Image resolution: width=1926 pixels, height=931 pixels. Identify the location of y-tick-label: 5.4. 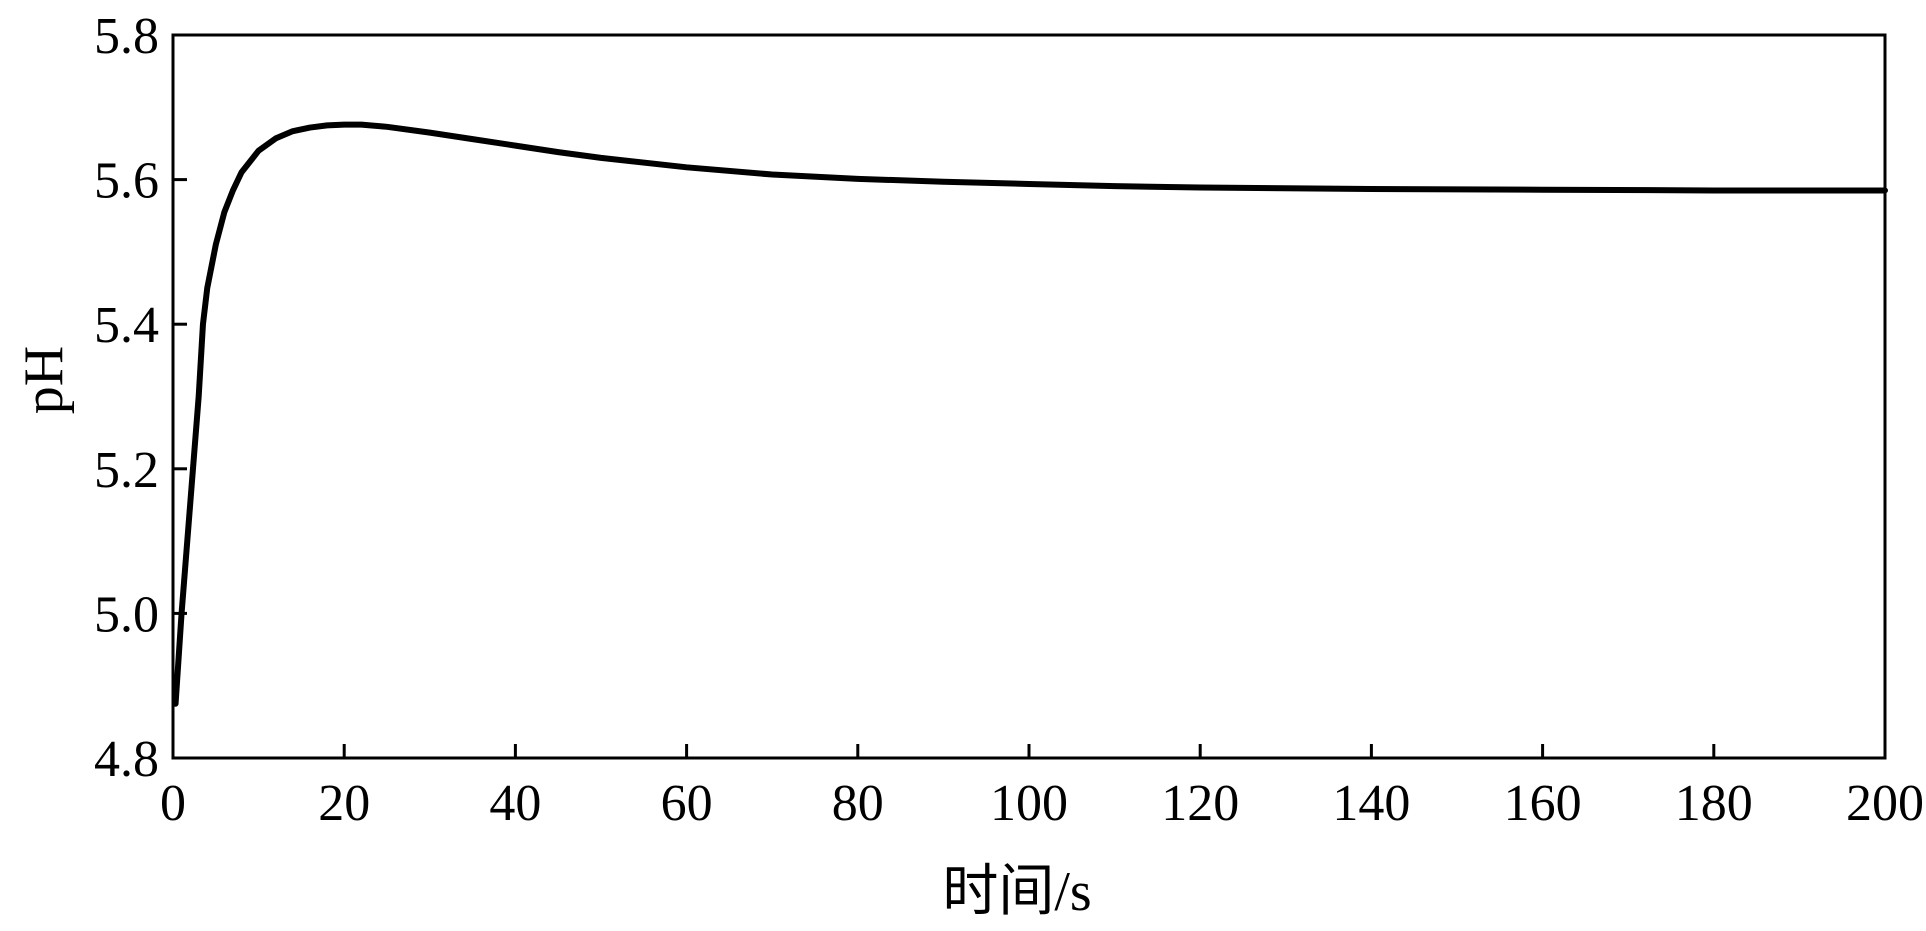
(126, 325).